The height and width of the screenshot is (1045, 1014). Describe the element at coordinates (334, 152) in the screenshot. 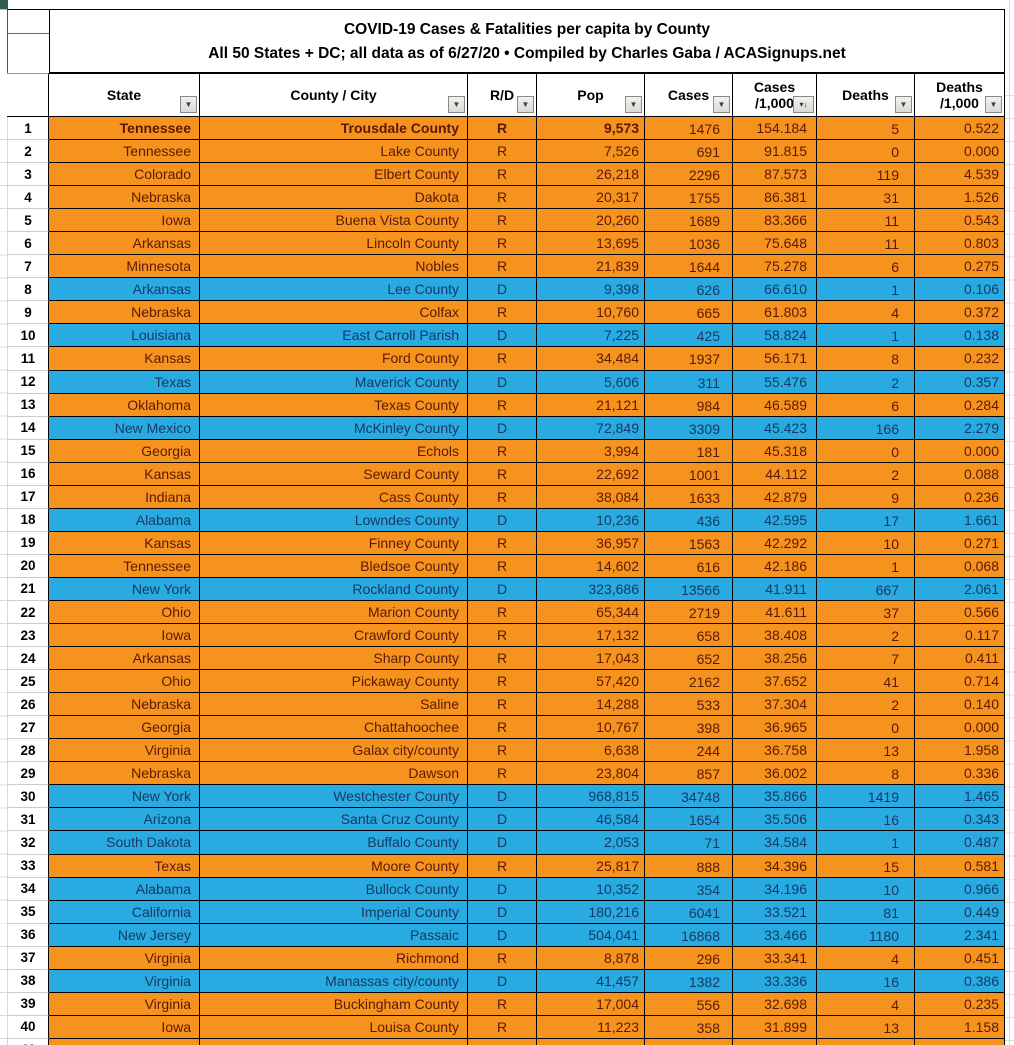

I see `cell-county: Lake County` at that location.